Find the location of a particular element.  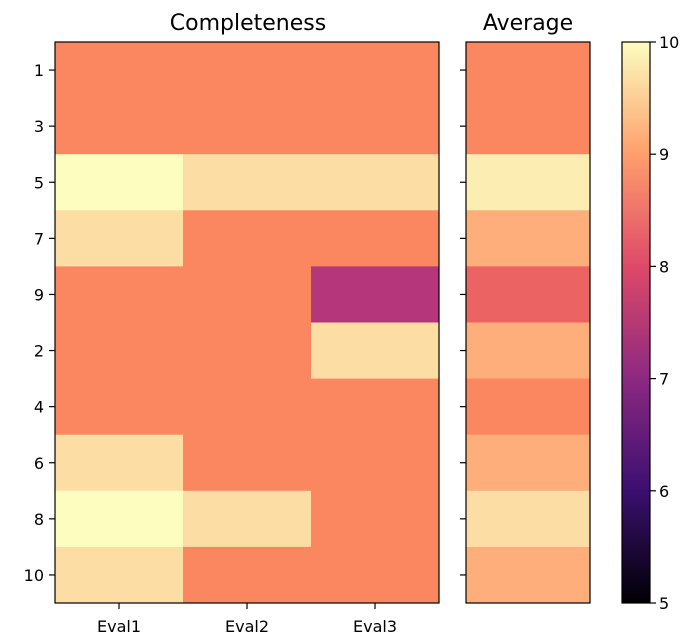

column-tick-label: Eval3 is located at coordinates (375, 626).